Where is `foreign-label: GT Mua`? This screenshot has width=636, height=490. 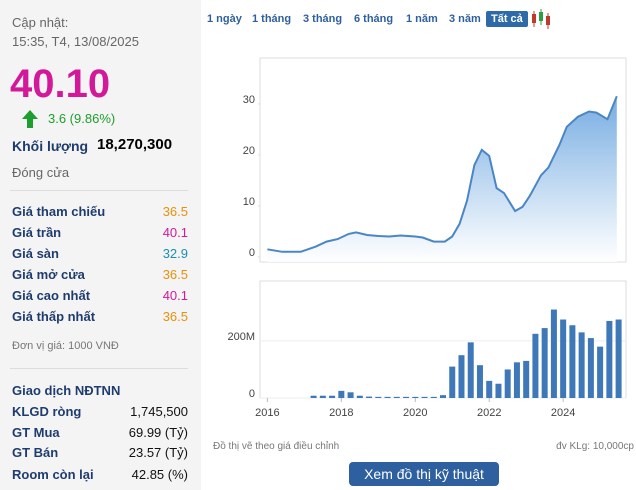 foreign-label: GT Mua is located at coordinates (36, 432).